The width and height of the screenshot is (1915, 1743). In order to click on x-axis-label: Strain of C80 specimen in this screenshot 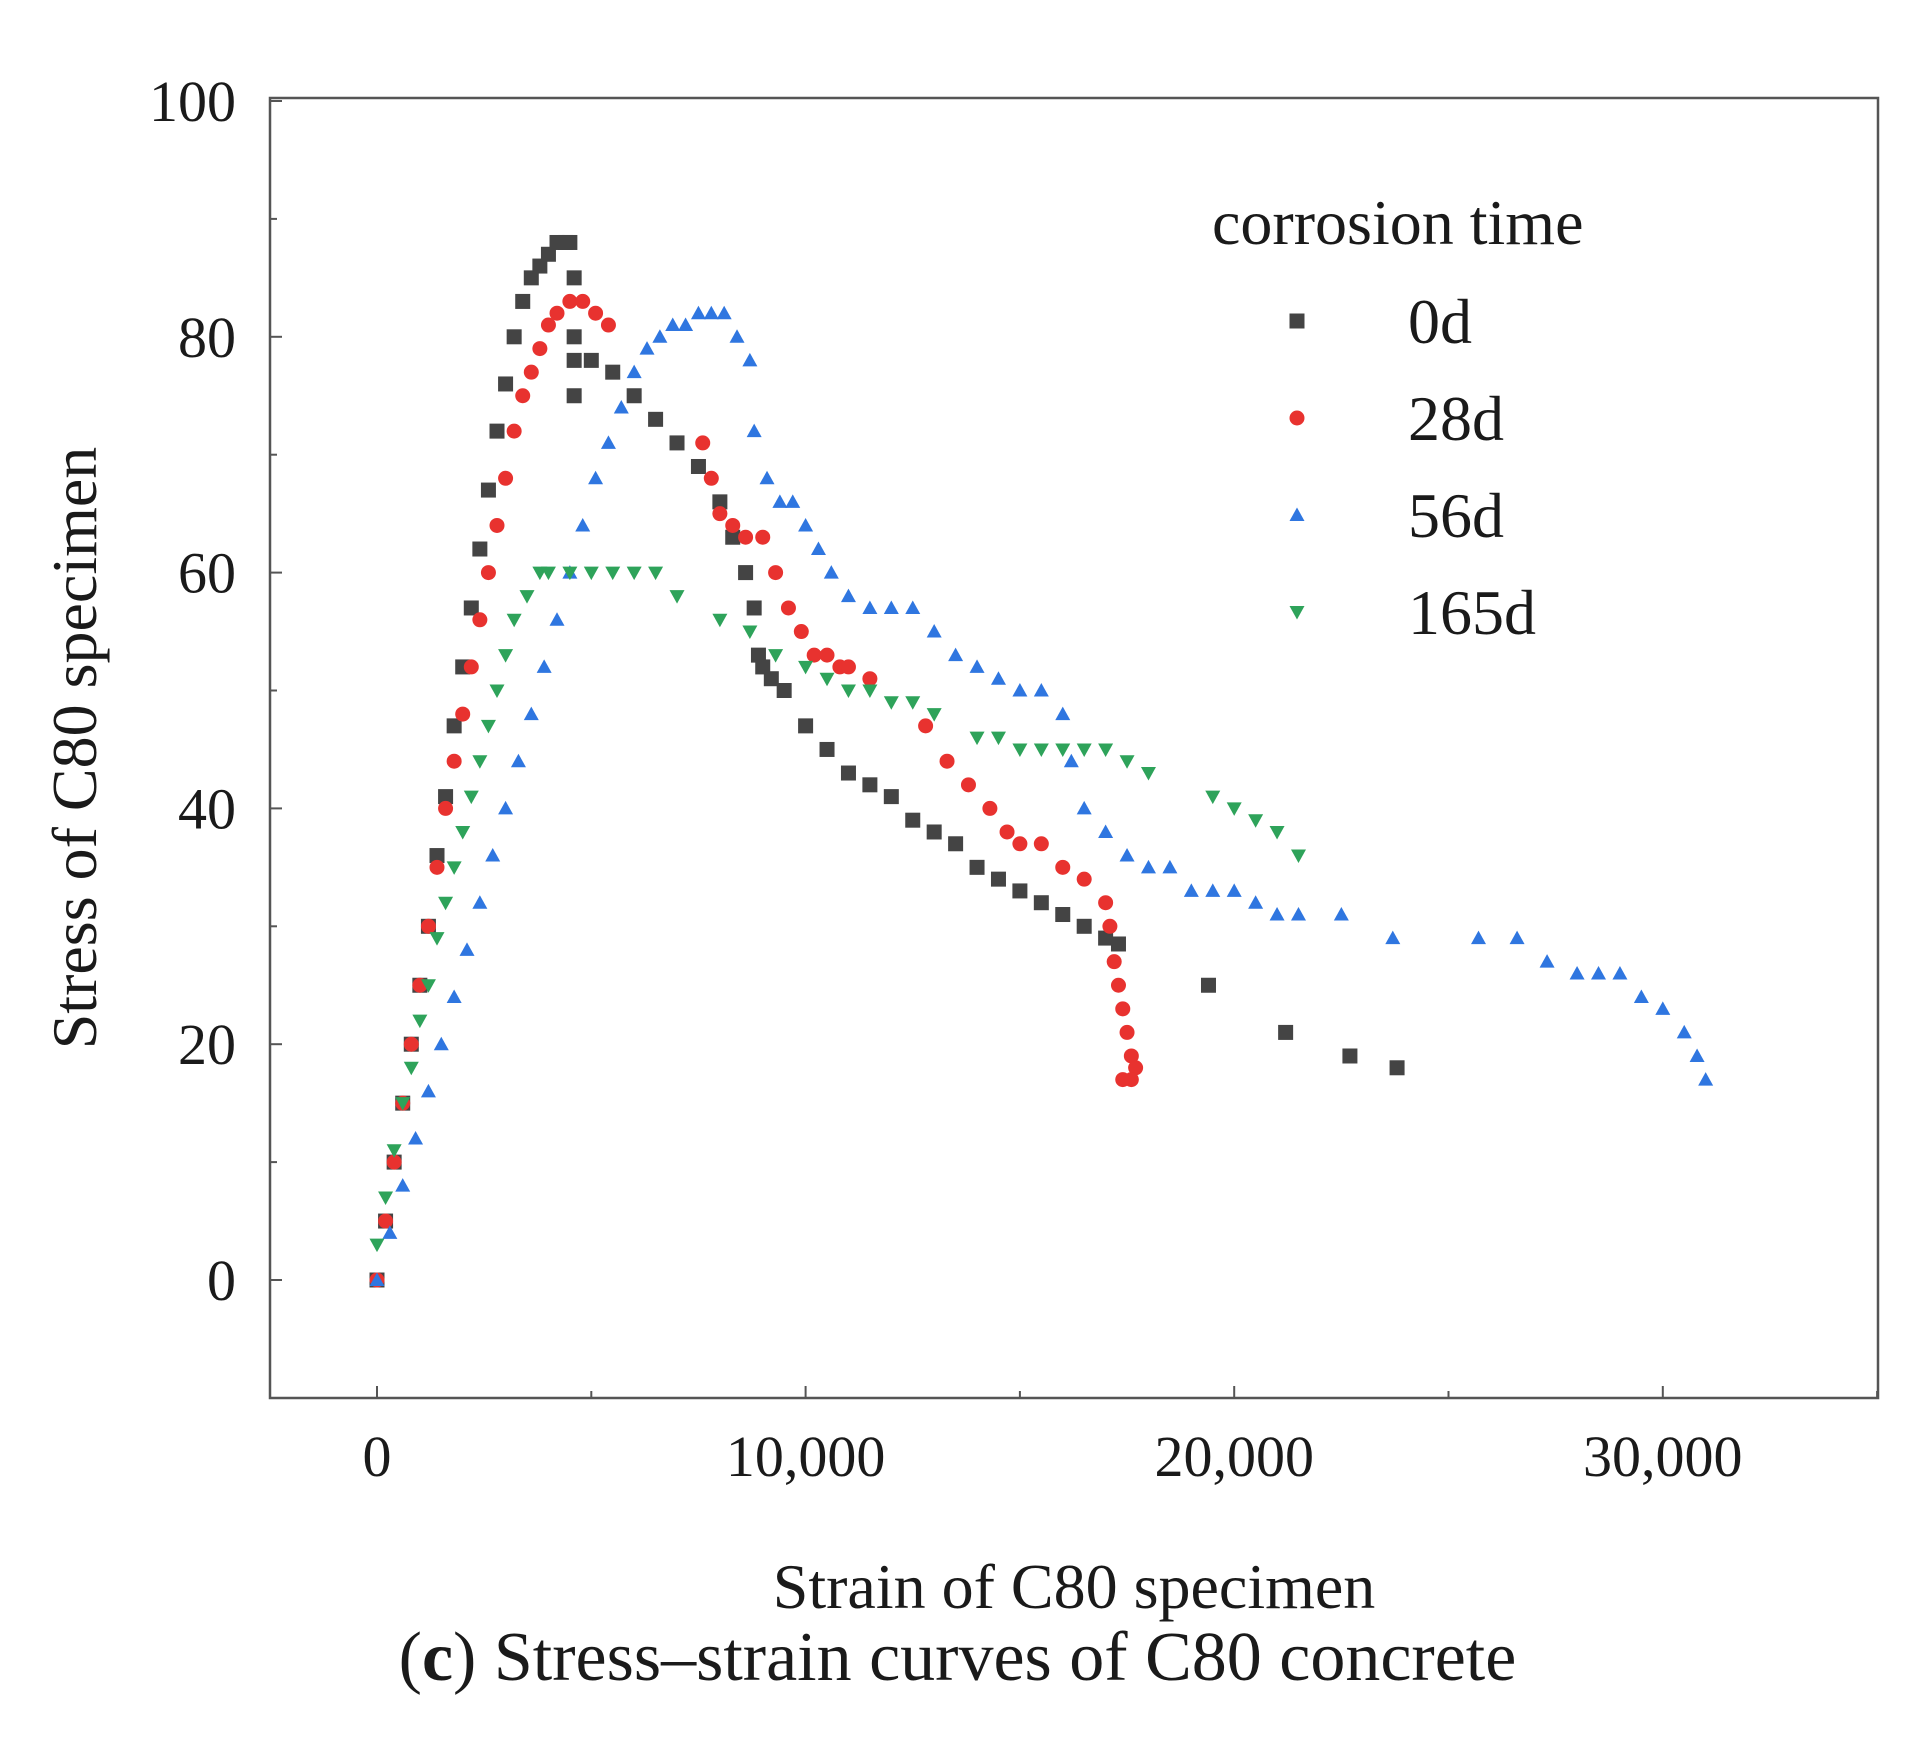, I will do `click(1074, 1586)`.